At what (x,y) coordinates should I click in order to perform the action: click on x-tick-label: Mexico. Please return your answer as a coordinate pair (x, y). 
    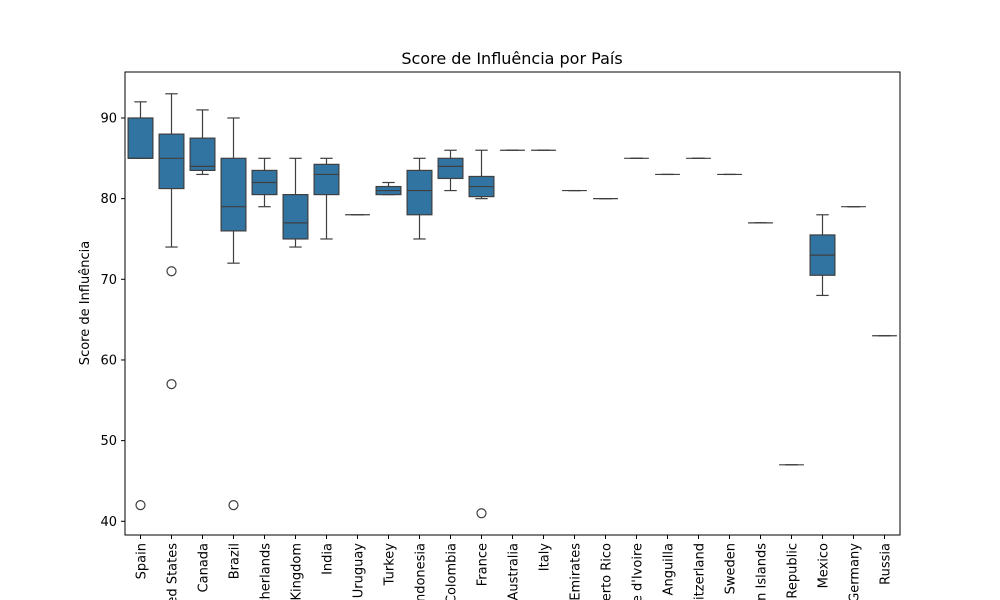
    Looking at the image, I should click on (824, 565).